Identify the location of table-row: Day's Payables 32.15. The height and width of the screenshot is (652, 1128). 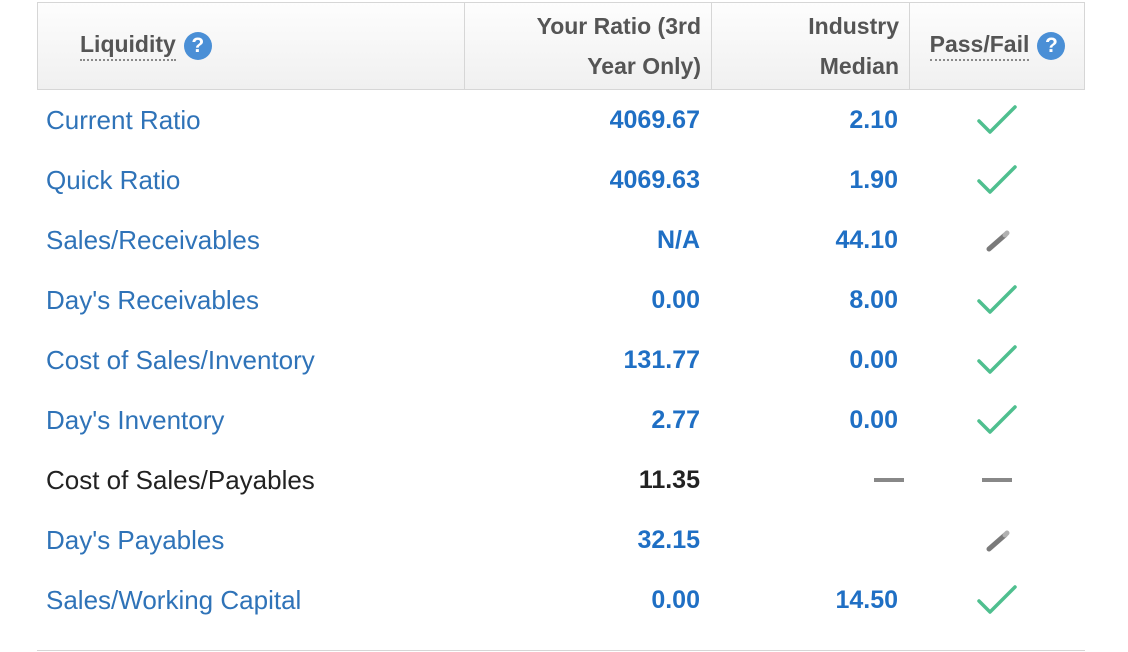
(561, 540).